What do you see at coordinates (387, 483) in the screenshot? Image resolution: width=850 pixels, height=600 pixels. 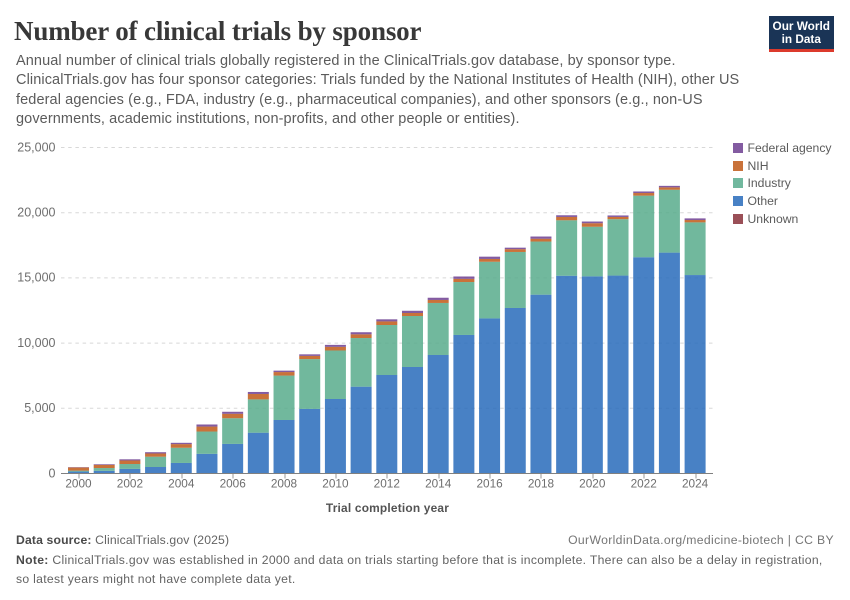 I see `svg-text: 2012` at bounding box center [387, 483].